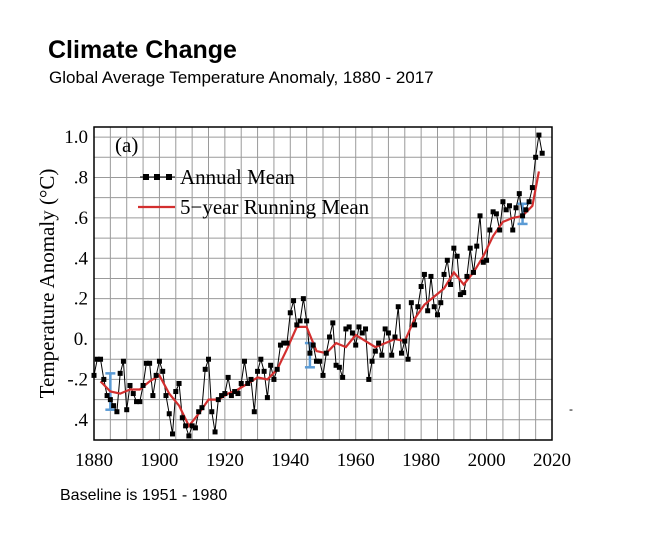 This screenshot has height=559, width=650. Describe the element at coordinates (77, 379) in the screenshot. I see `y-tick-label: -.2` at that location.